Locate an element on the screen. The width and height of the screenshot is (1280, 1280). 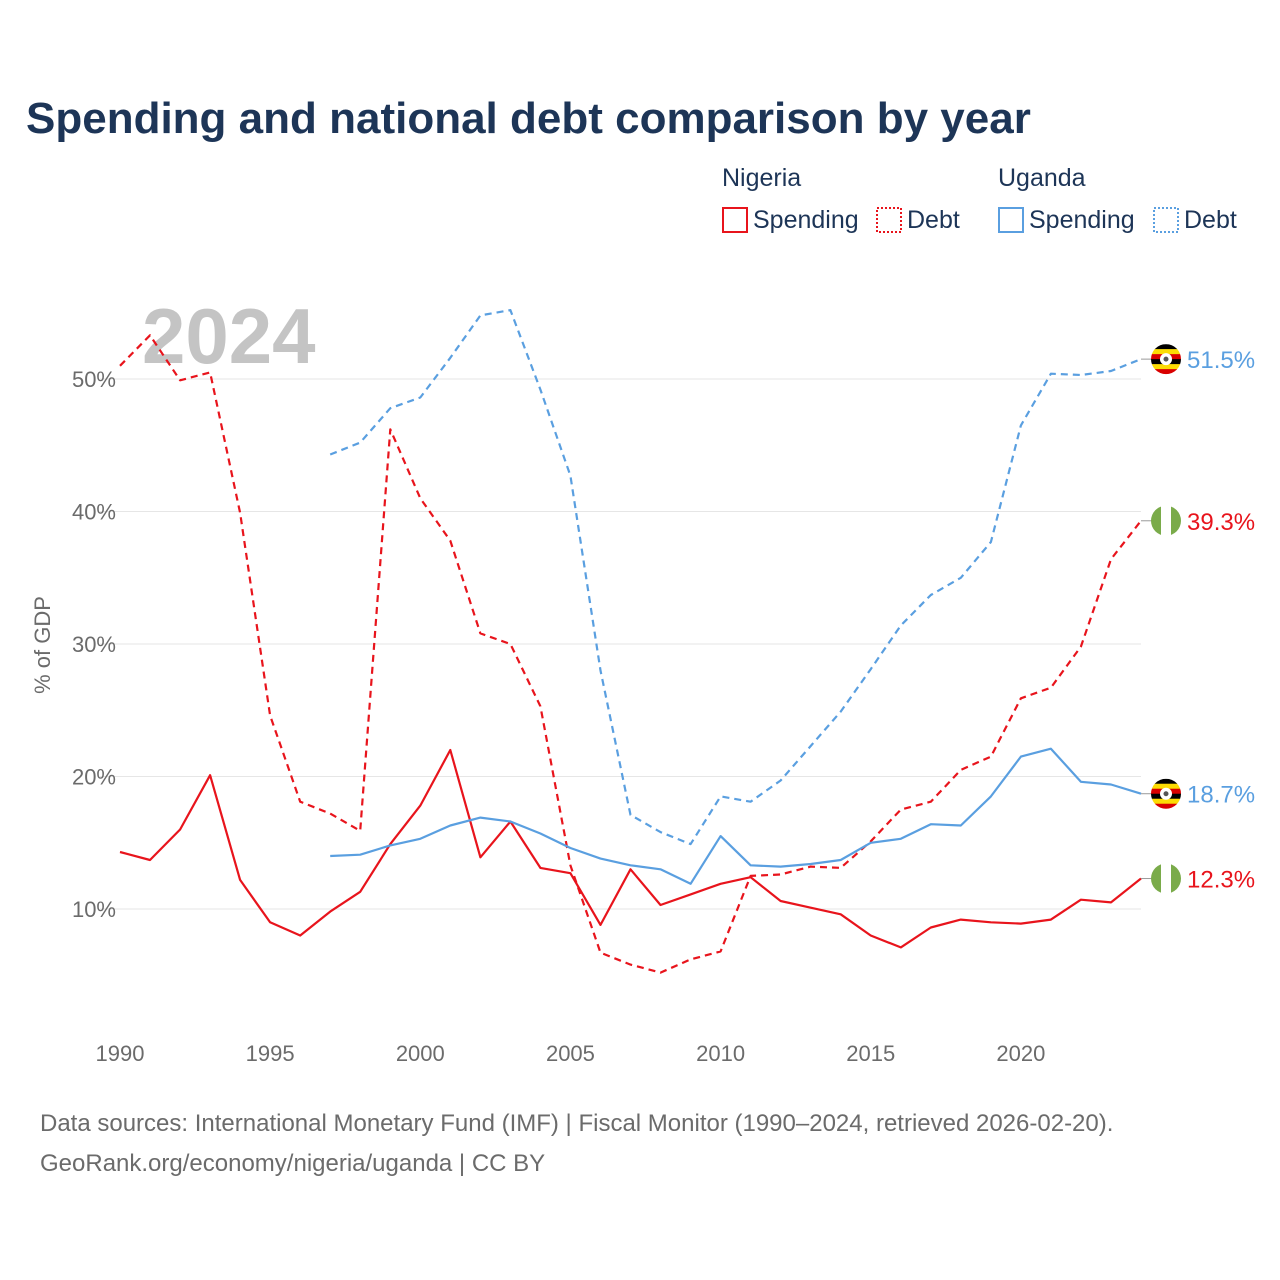
legend-label-nigeria-spending: Spending is located at coordinates (806, 220).